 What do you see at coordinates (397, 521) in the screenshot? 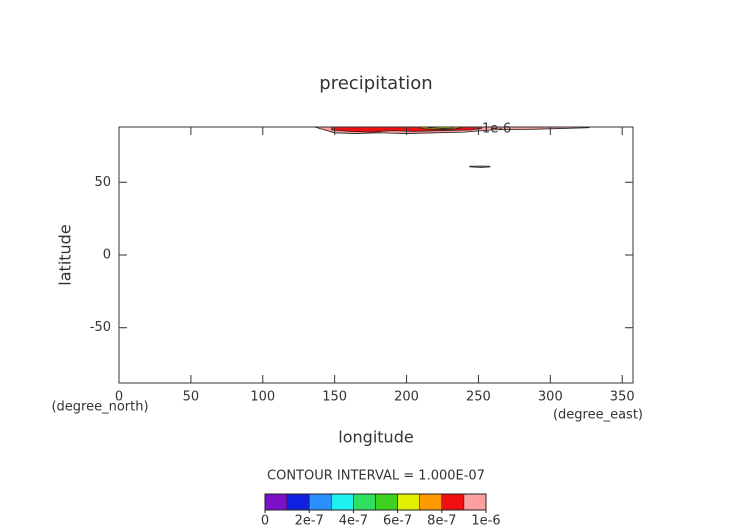
I see `colorbar-tick-label: 6e-7` at bounding box center [397, 521].